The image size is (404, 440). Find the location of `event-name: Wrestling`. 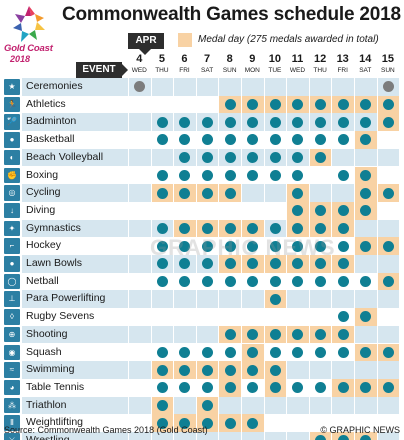

event-name: Wrestling is located at coordinates (48, 437).